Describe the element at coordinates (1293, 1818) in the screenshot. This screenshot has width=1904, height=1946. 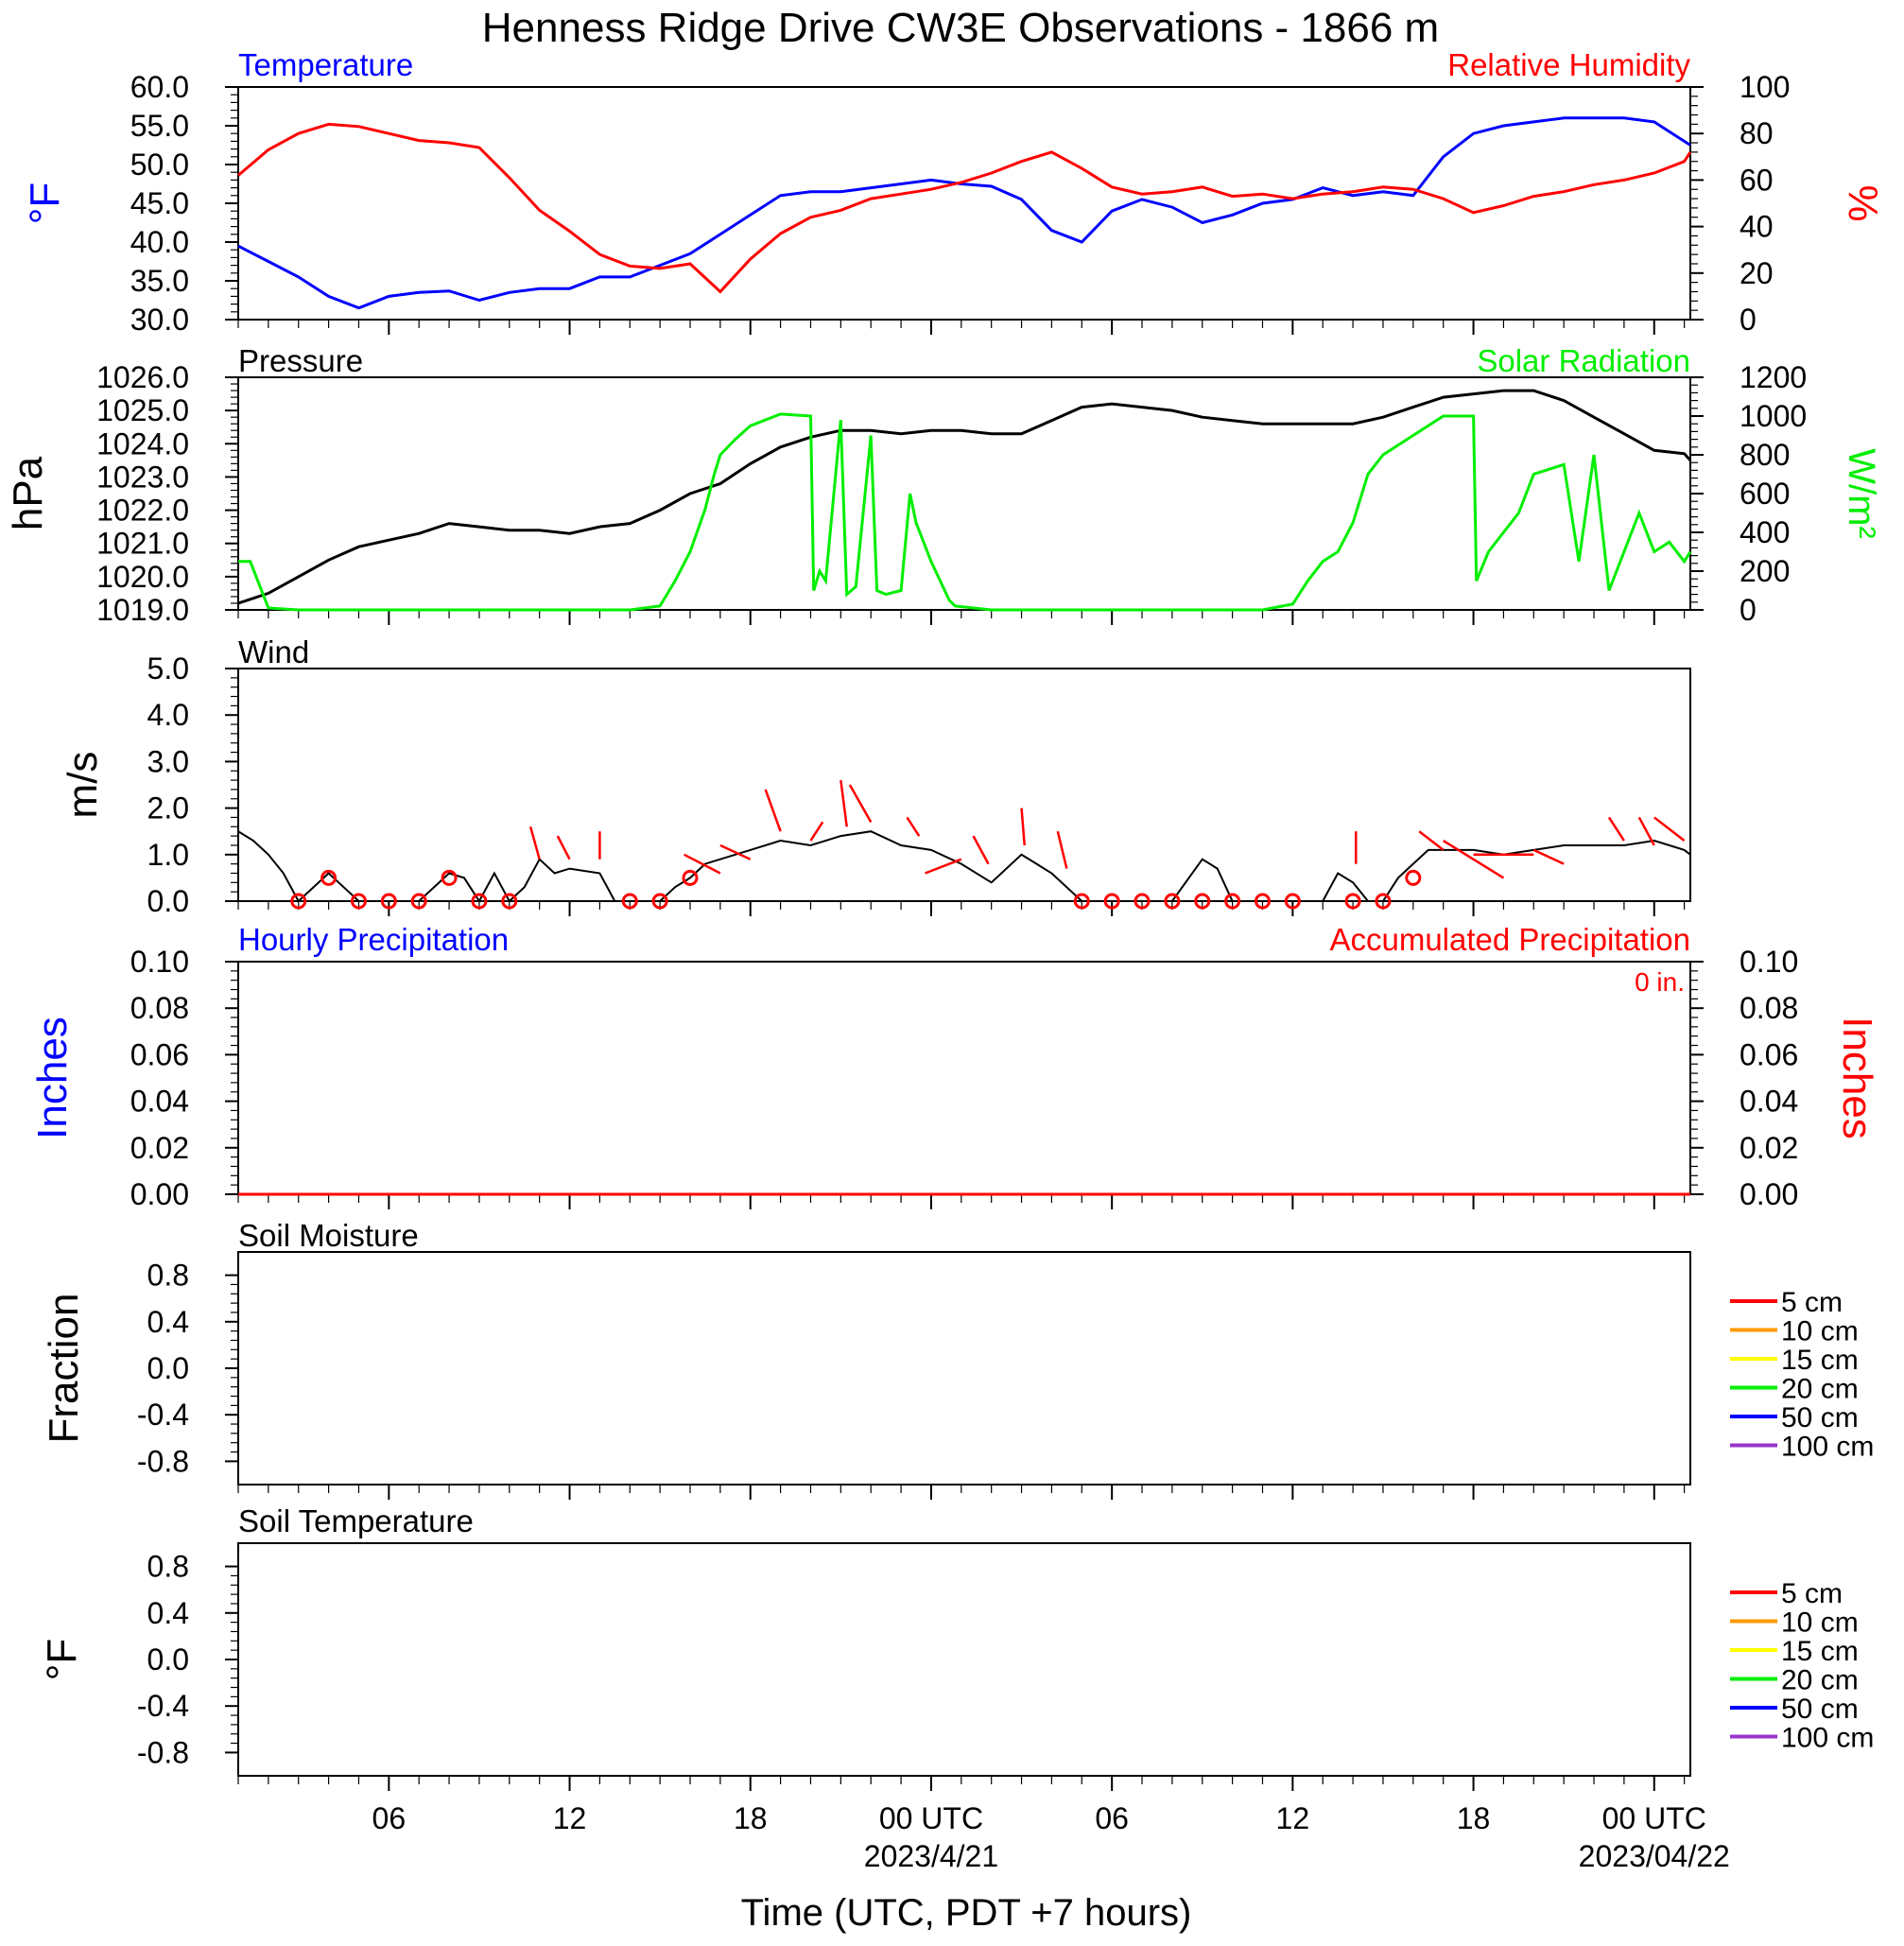
I see `x-tick-label: 12` at that location.